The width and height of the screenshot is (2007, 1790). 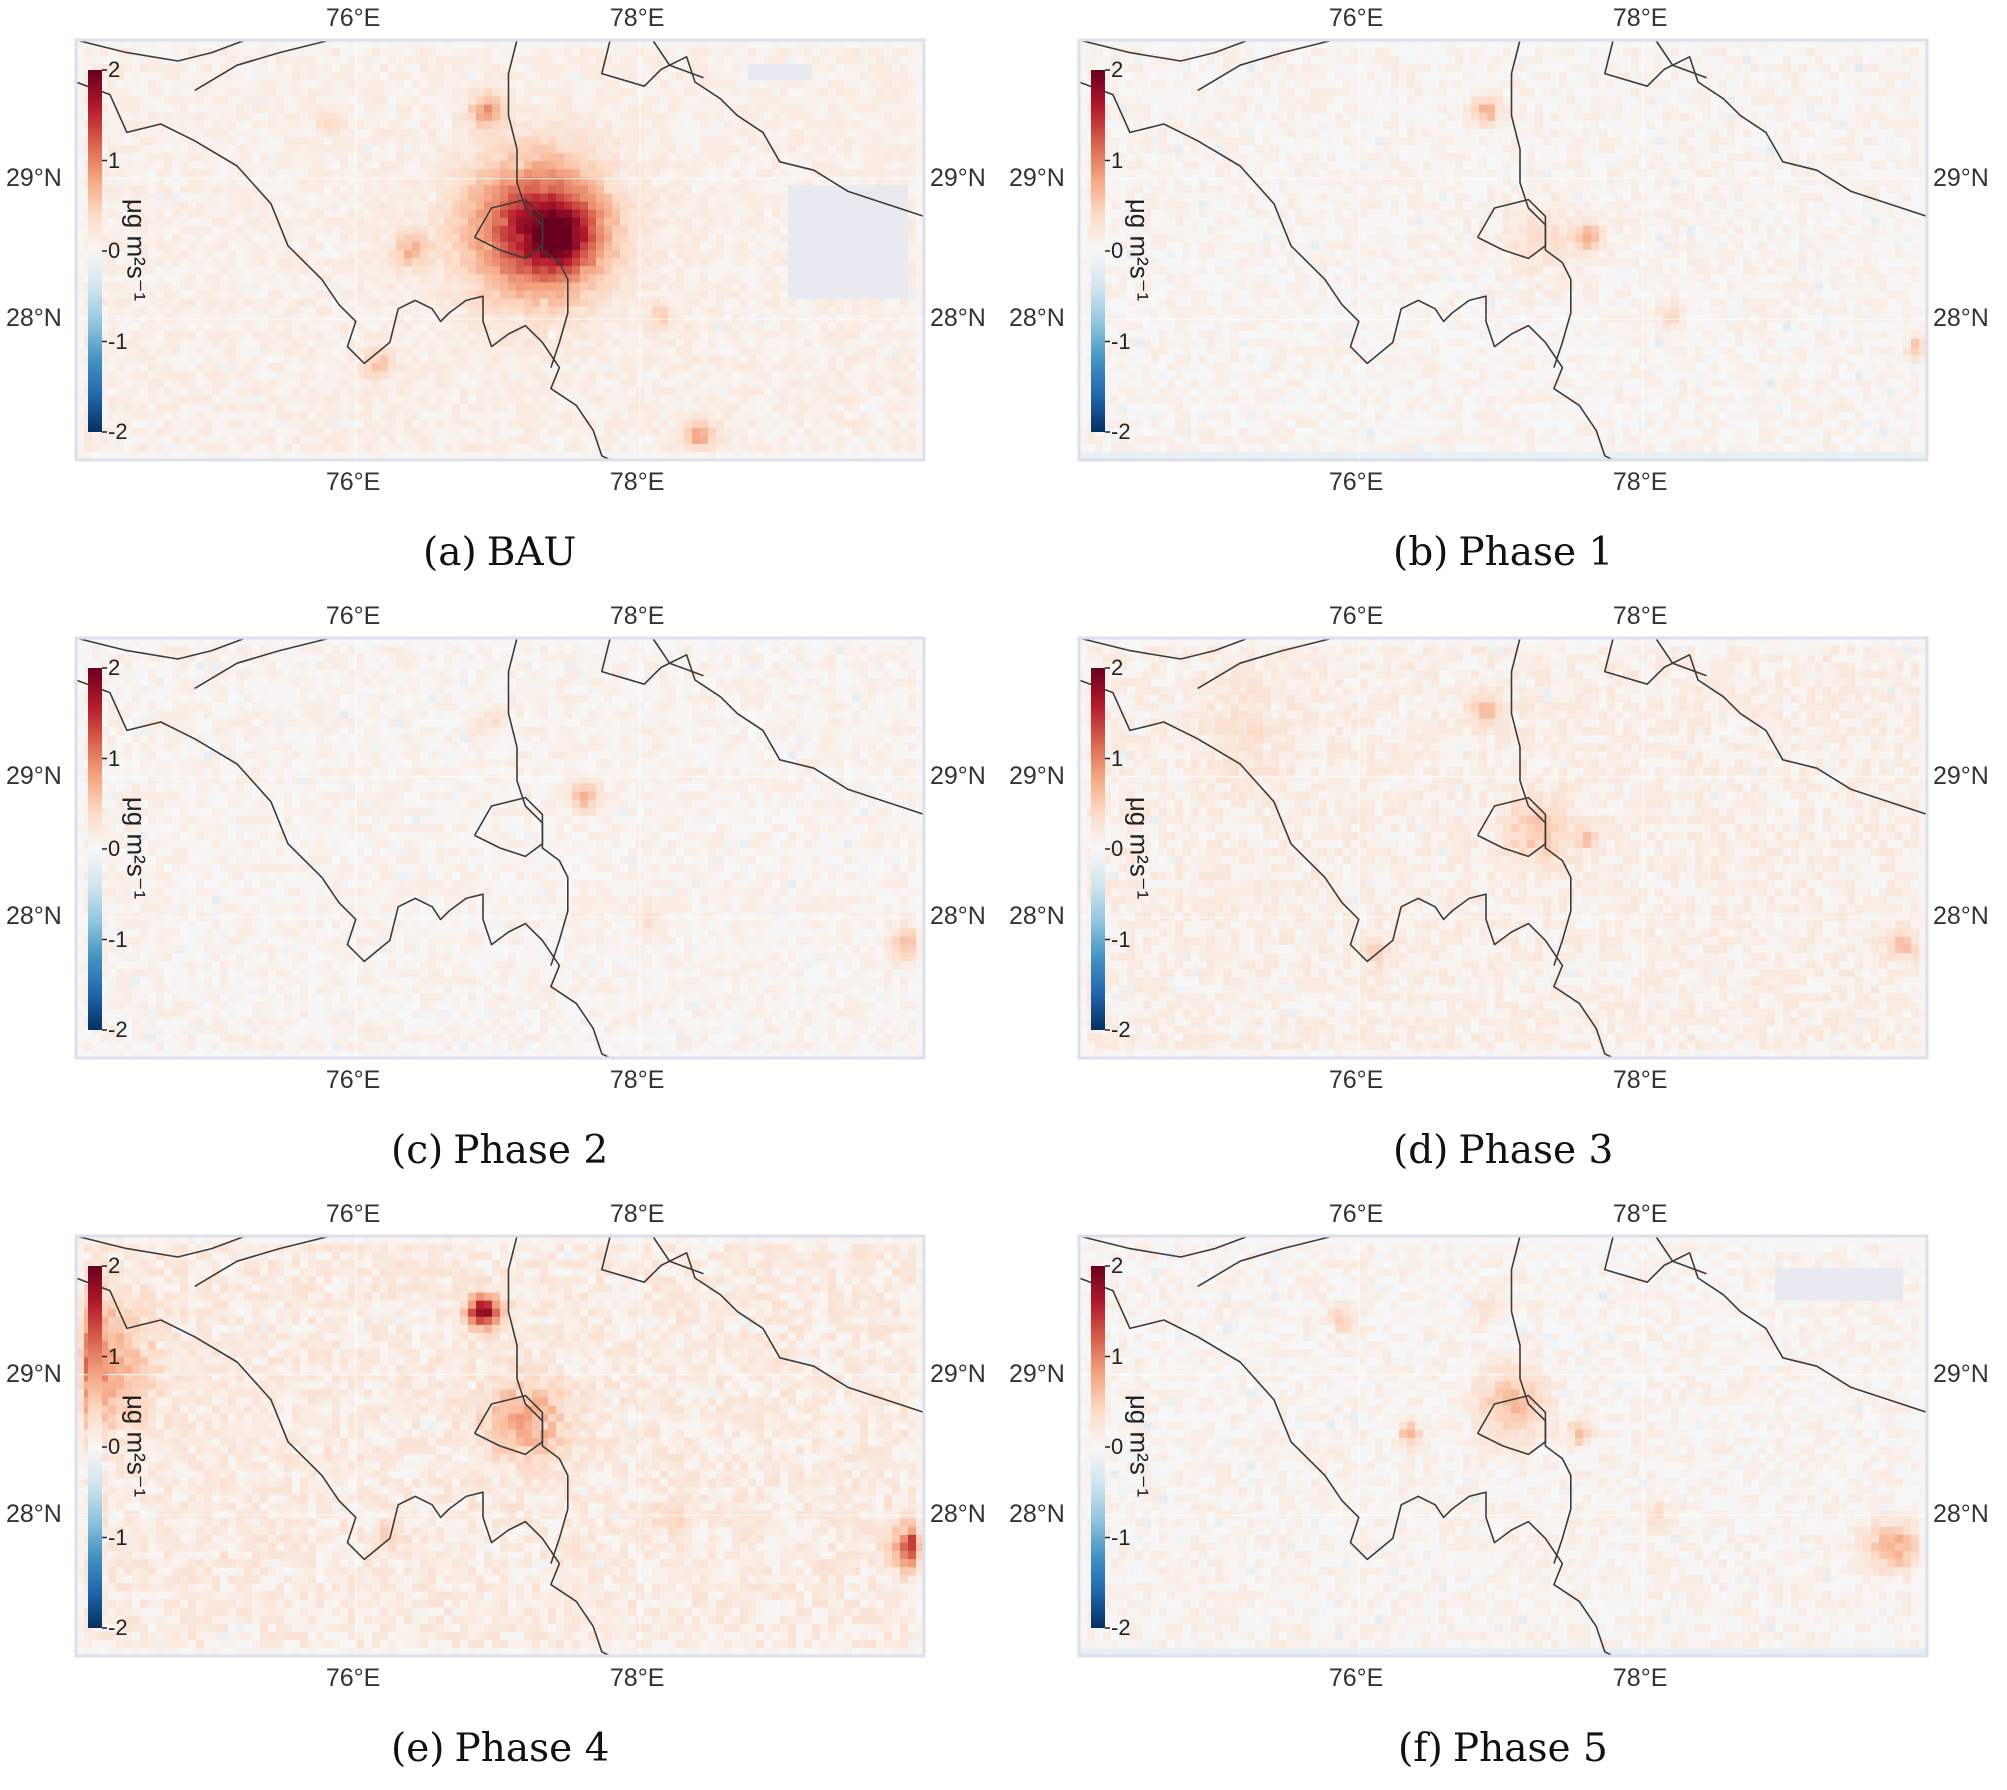 I want to click on caption-label: Phase 5, so click(x=1530, y=1748).